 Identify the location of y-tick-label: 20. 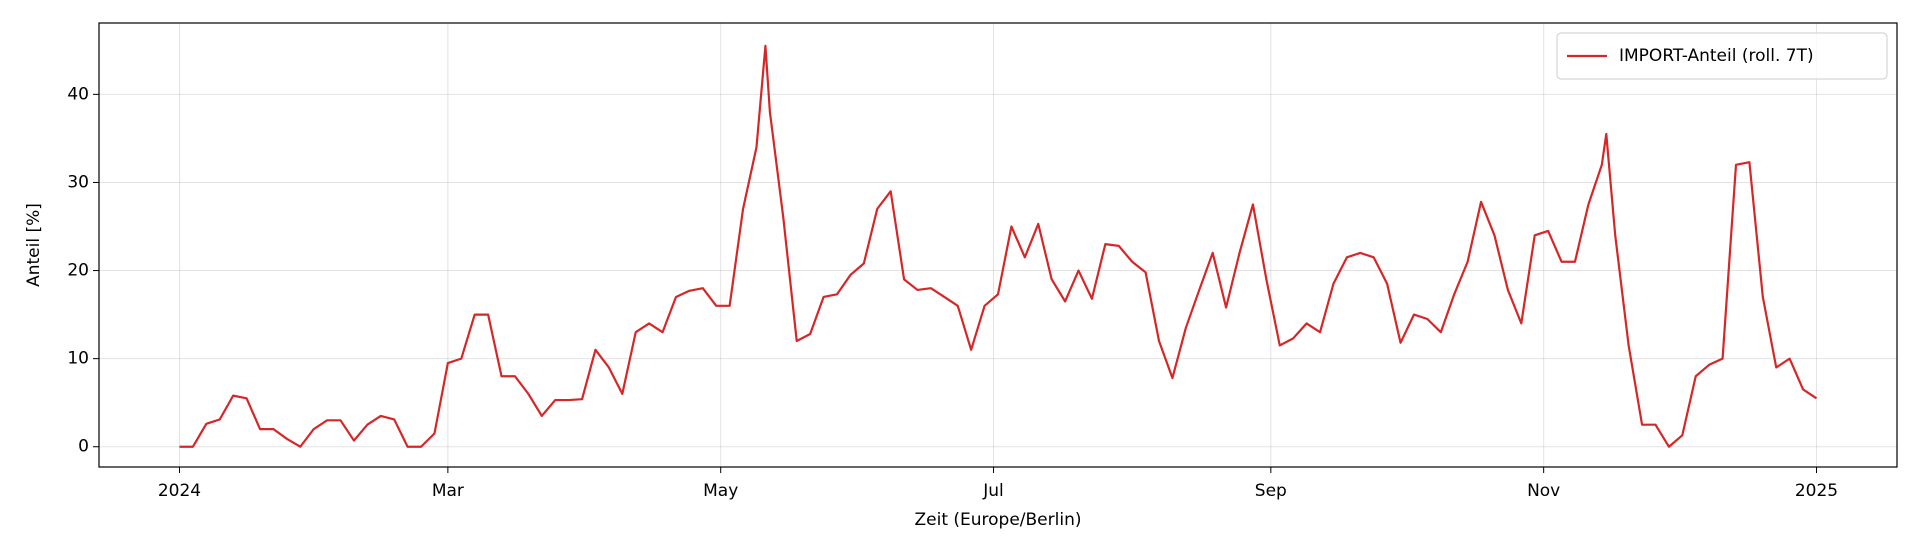
(78, 271).